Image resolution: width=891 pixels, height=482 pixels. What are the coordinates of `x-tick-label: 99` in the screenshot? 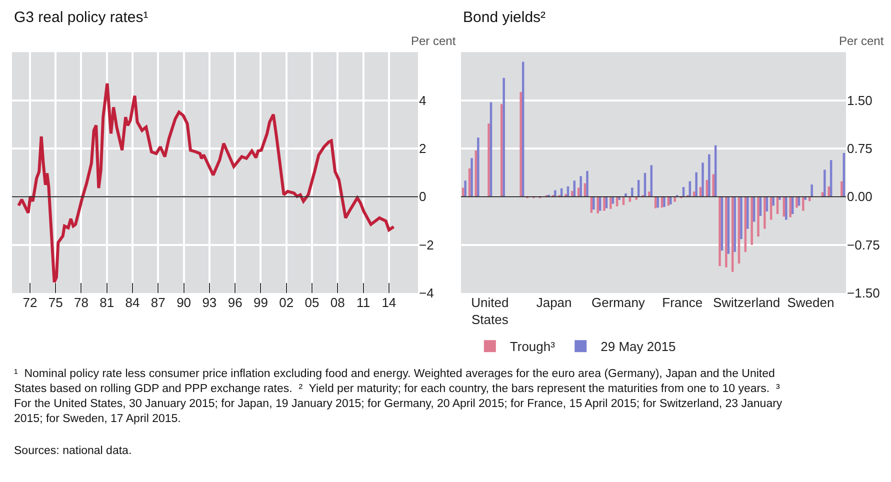 It's located at (260, 302).